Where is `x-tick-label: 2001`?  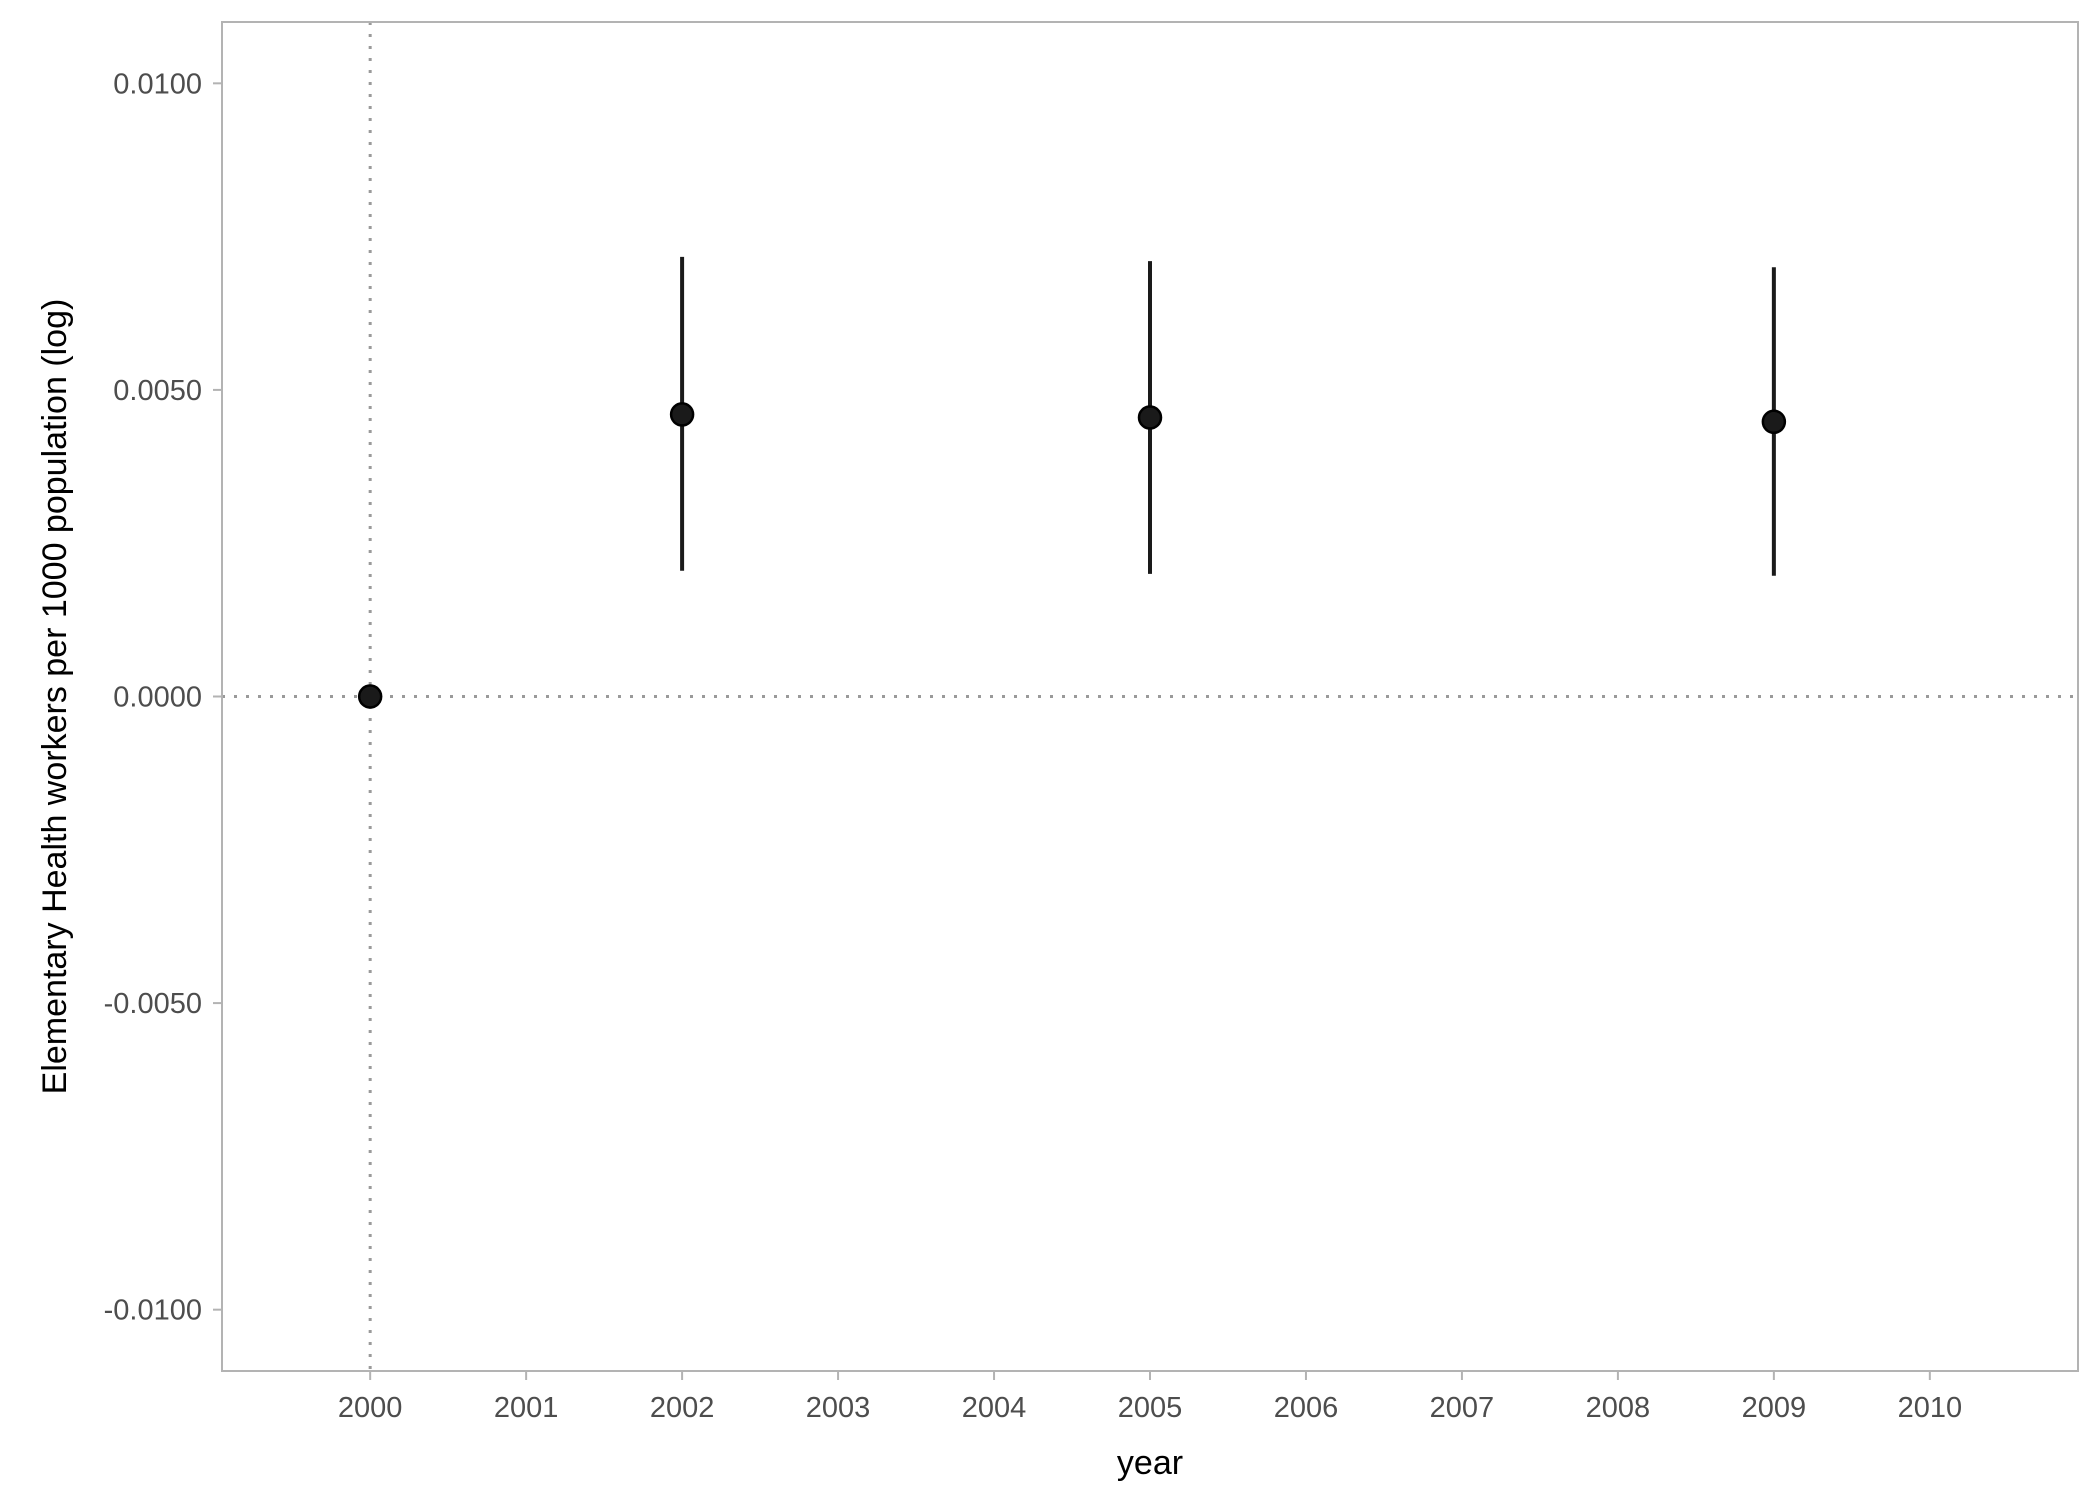 x-tick-label: 2001 is located at coordinates (526, 1408).